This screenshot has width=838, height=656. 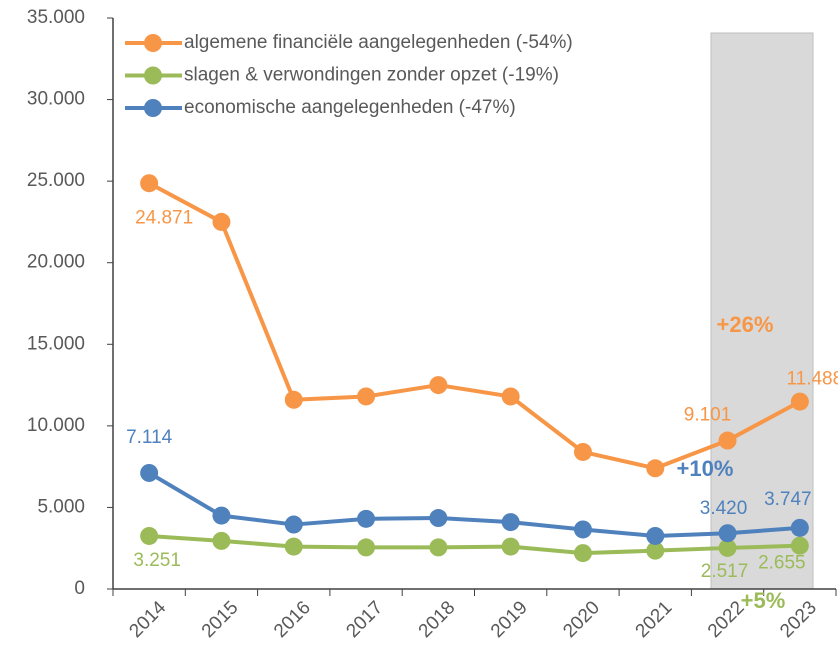 What do you see at coordinates (157, 560) in the screenshot?
I see `data-label: 3.251` at bounding box center [157, 560].